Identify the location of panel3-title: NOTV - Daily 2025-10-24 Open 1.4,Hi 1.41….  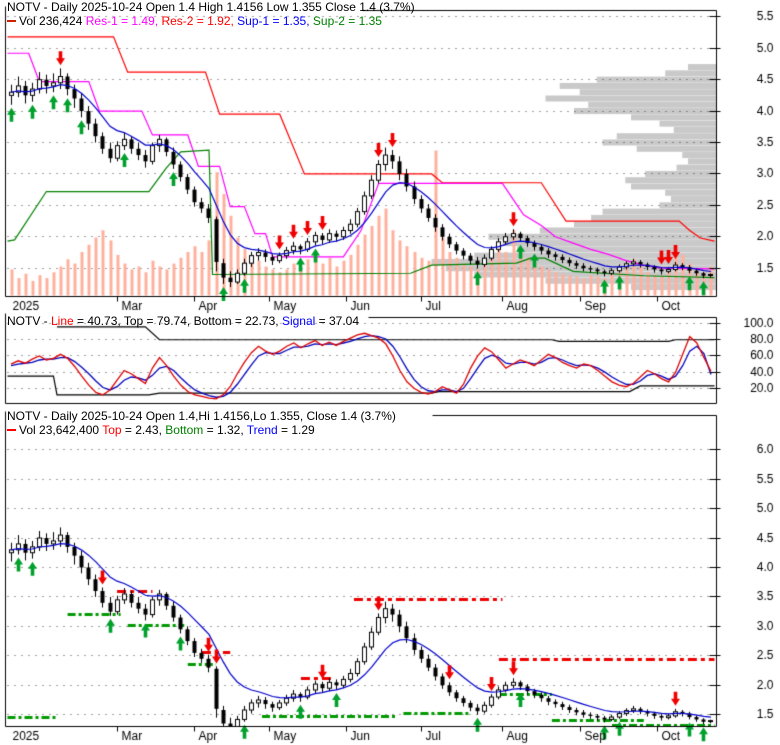
(201, 416).